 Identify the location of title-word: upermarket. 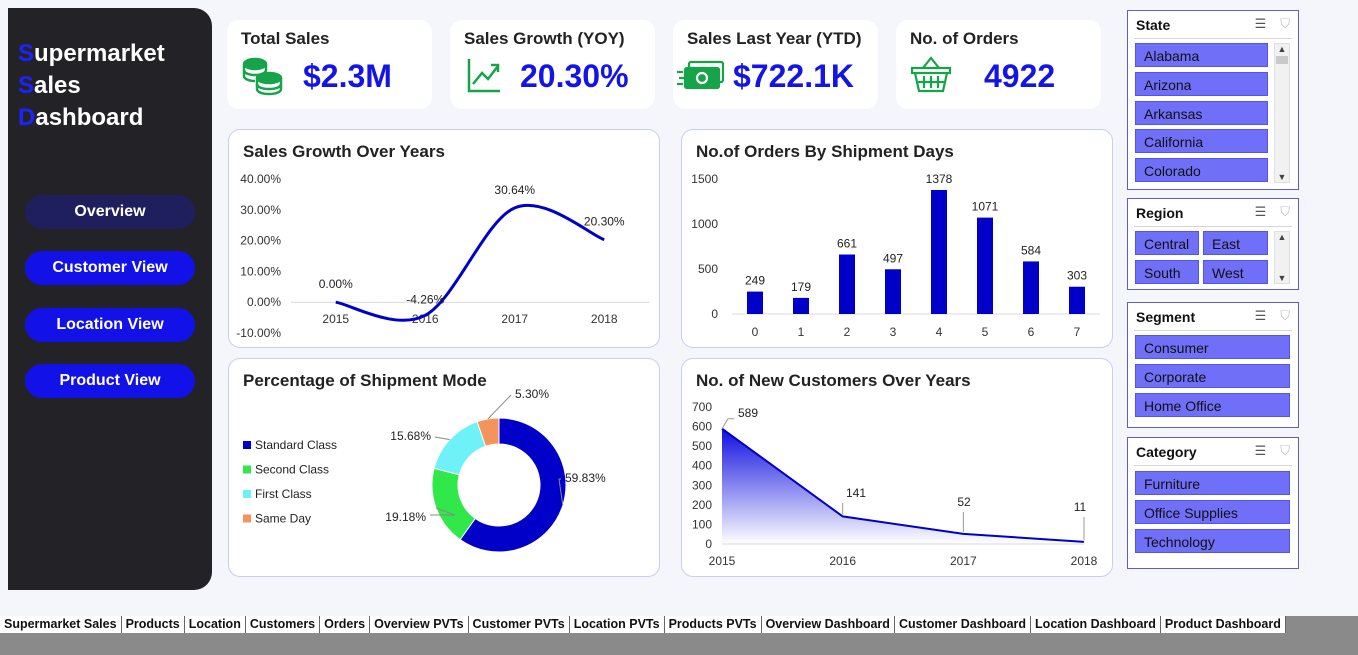
(99, 53).